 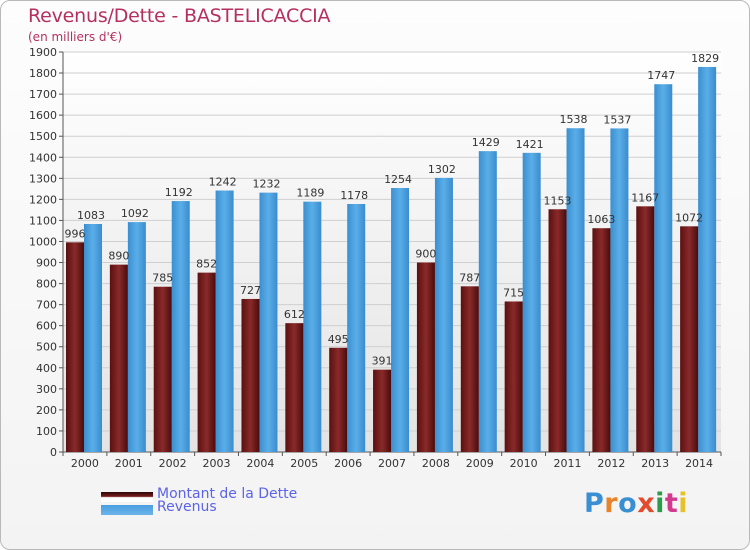 What do you see at coordinates (206, 264) in the screenshot?
I see `data-label-dette: 852` at bounding box center [206, 264].